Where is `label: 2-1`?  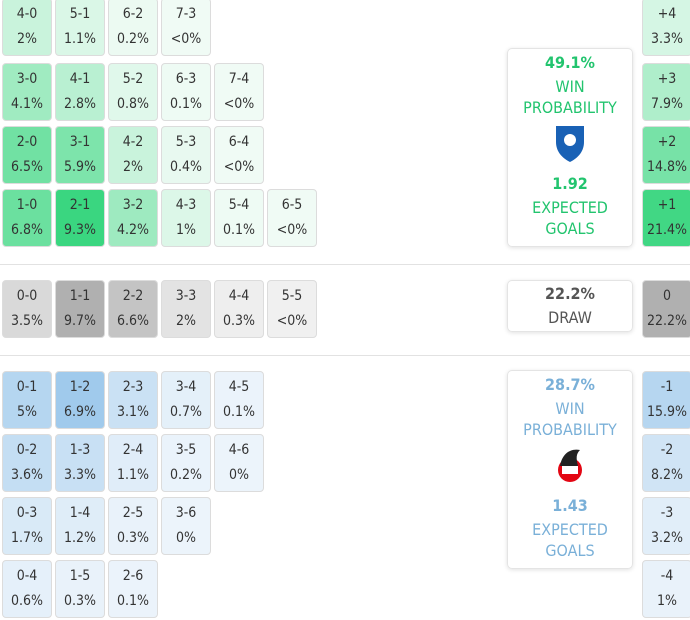
label: 2-1 is located at coordinates (80, 205).